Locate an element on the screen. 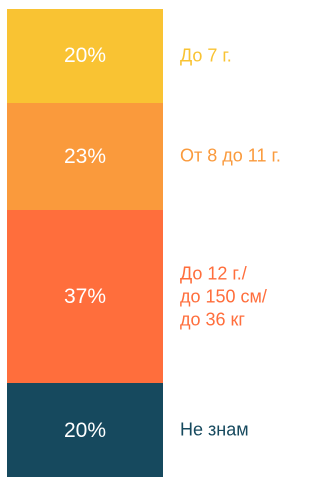  bar-segment: 23% is located at coordinates (85, 156).